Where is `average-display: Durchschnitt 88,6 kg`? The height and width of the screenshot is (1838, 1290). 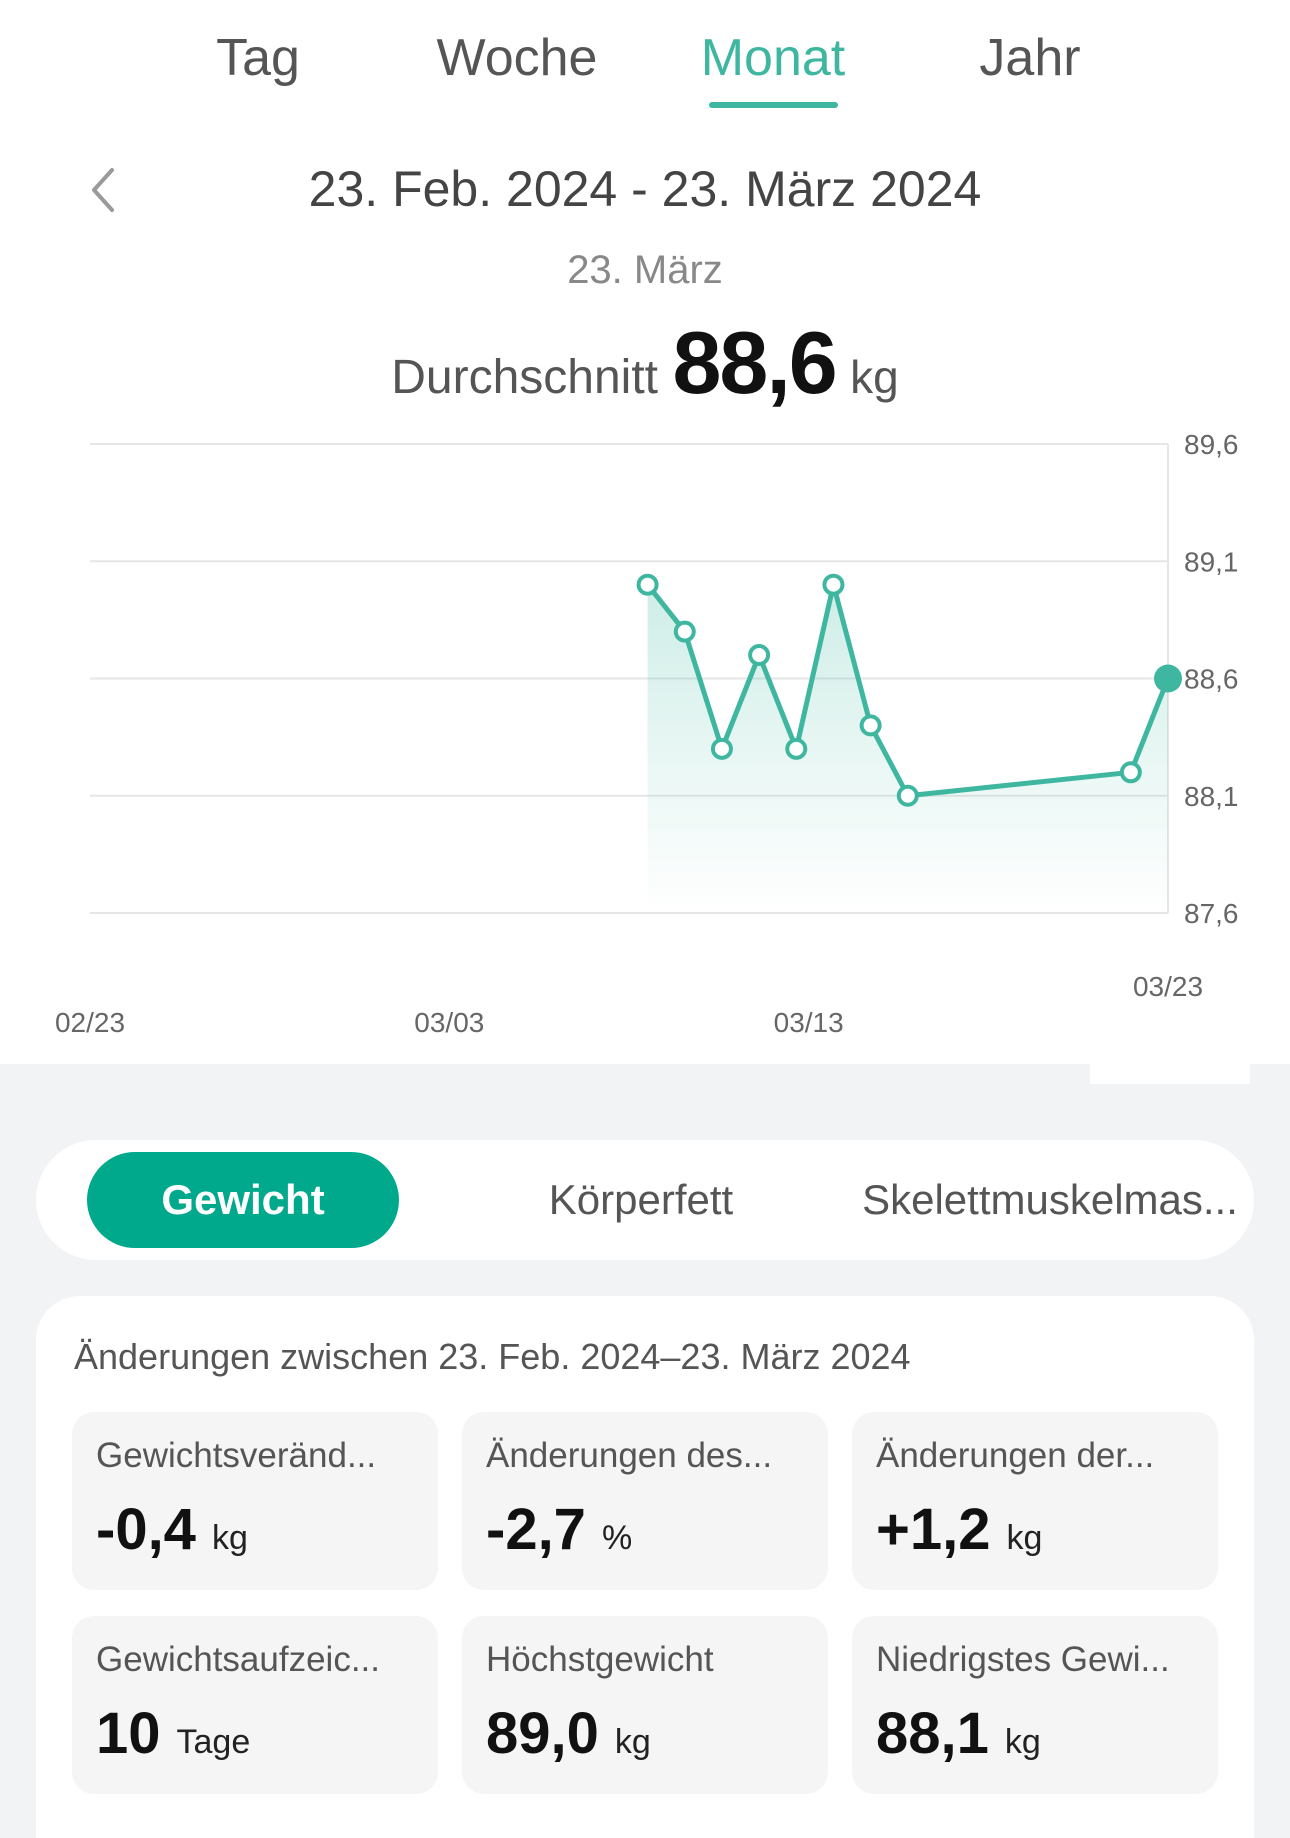 average-display: Durchschnitt 88,6 kg is located at coordinates (645, 363).